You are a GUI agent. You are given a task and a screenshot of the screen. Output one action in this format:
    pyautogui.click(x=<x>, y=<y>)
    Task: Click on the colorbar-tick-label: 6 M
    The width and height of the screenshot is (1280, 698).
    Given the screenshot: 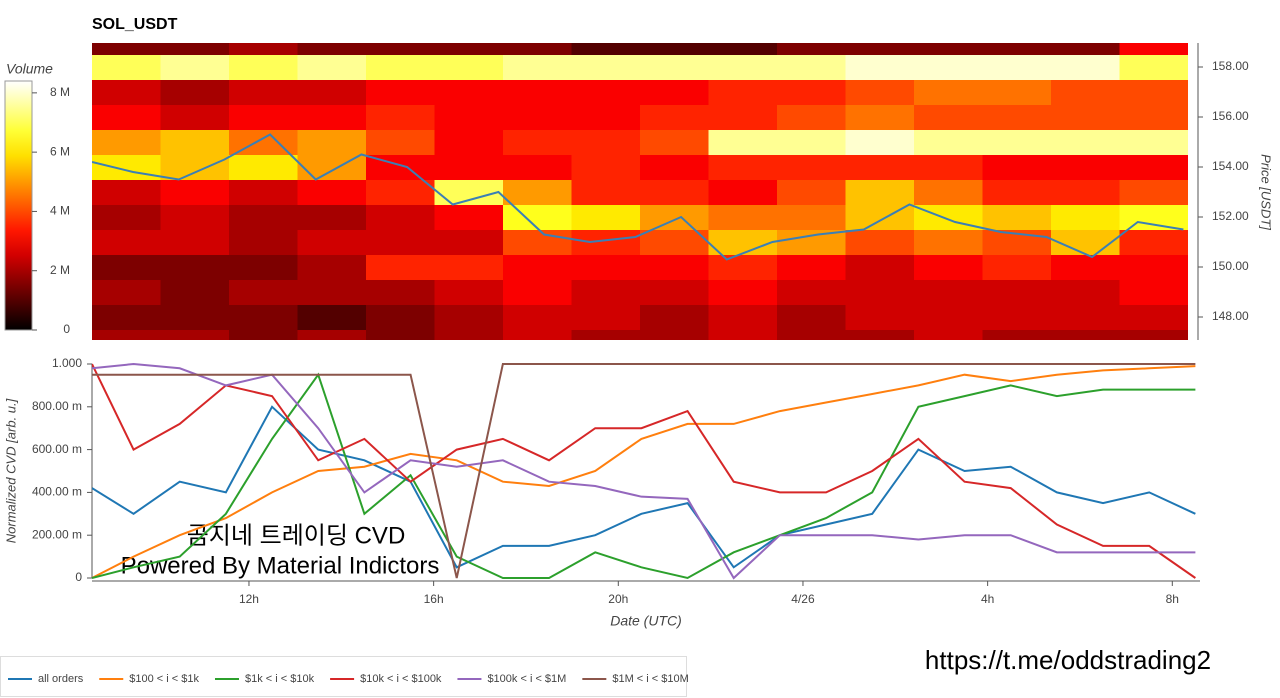 What is the action you would take?
    pyautogui.click(x=60, y=151)
    